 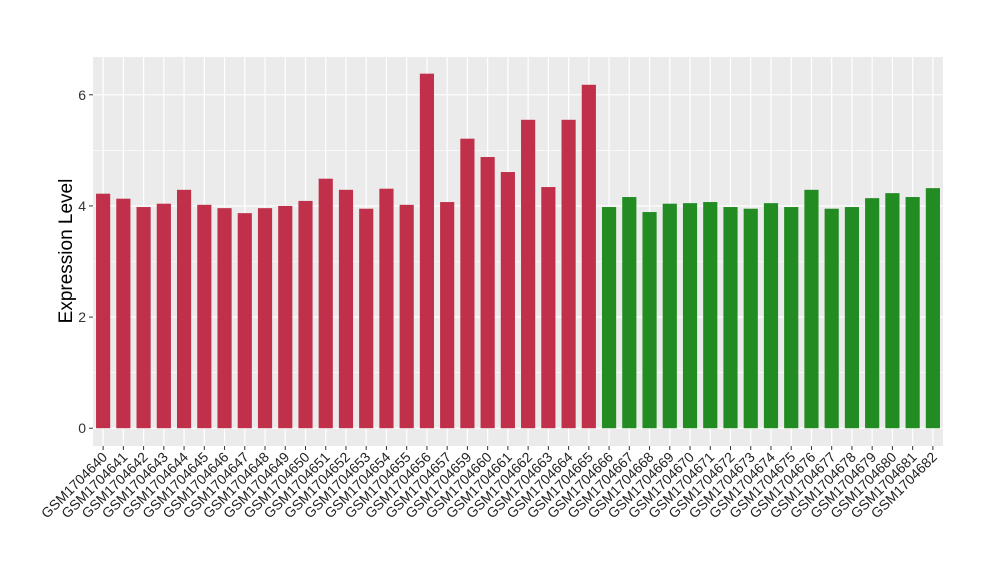 What do you see at coordinates (710, 315) in the screenshot?
I see `bar-GSM1704671` at bounding box center [710, 315].